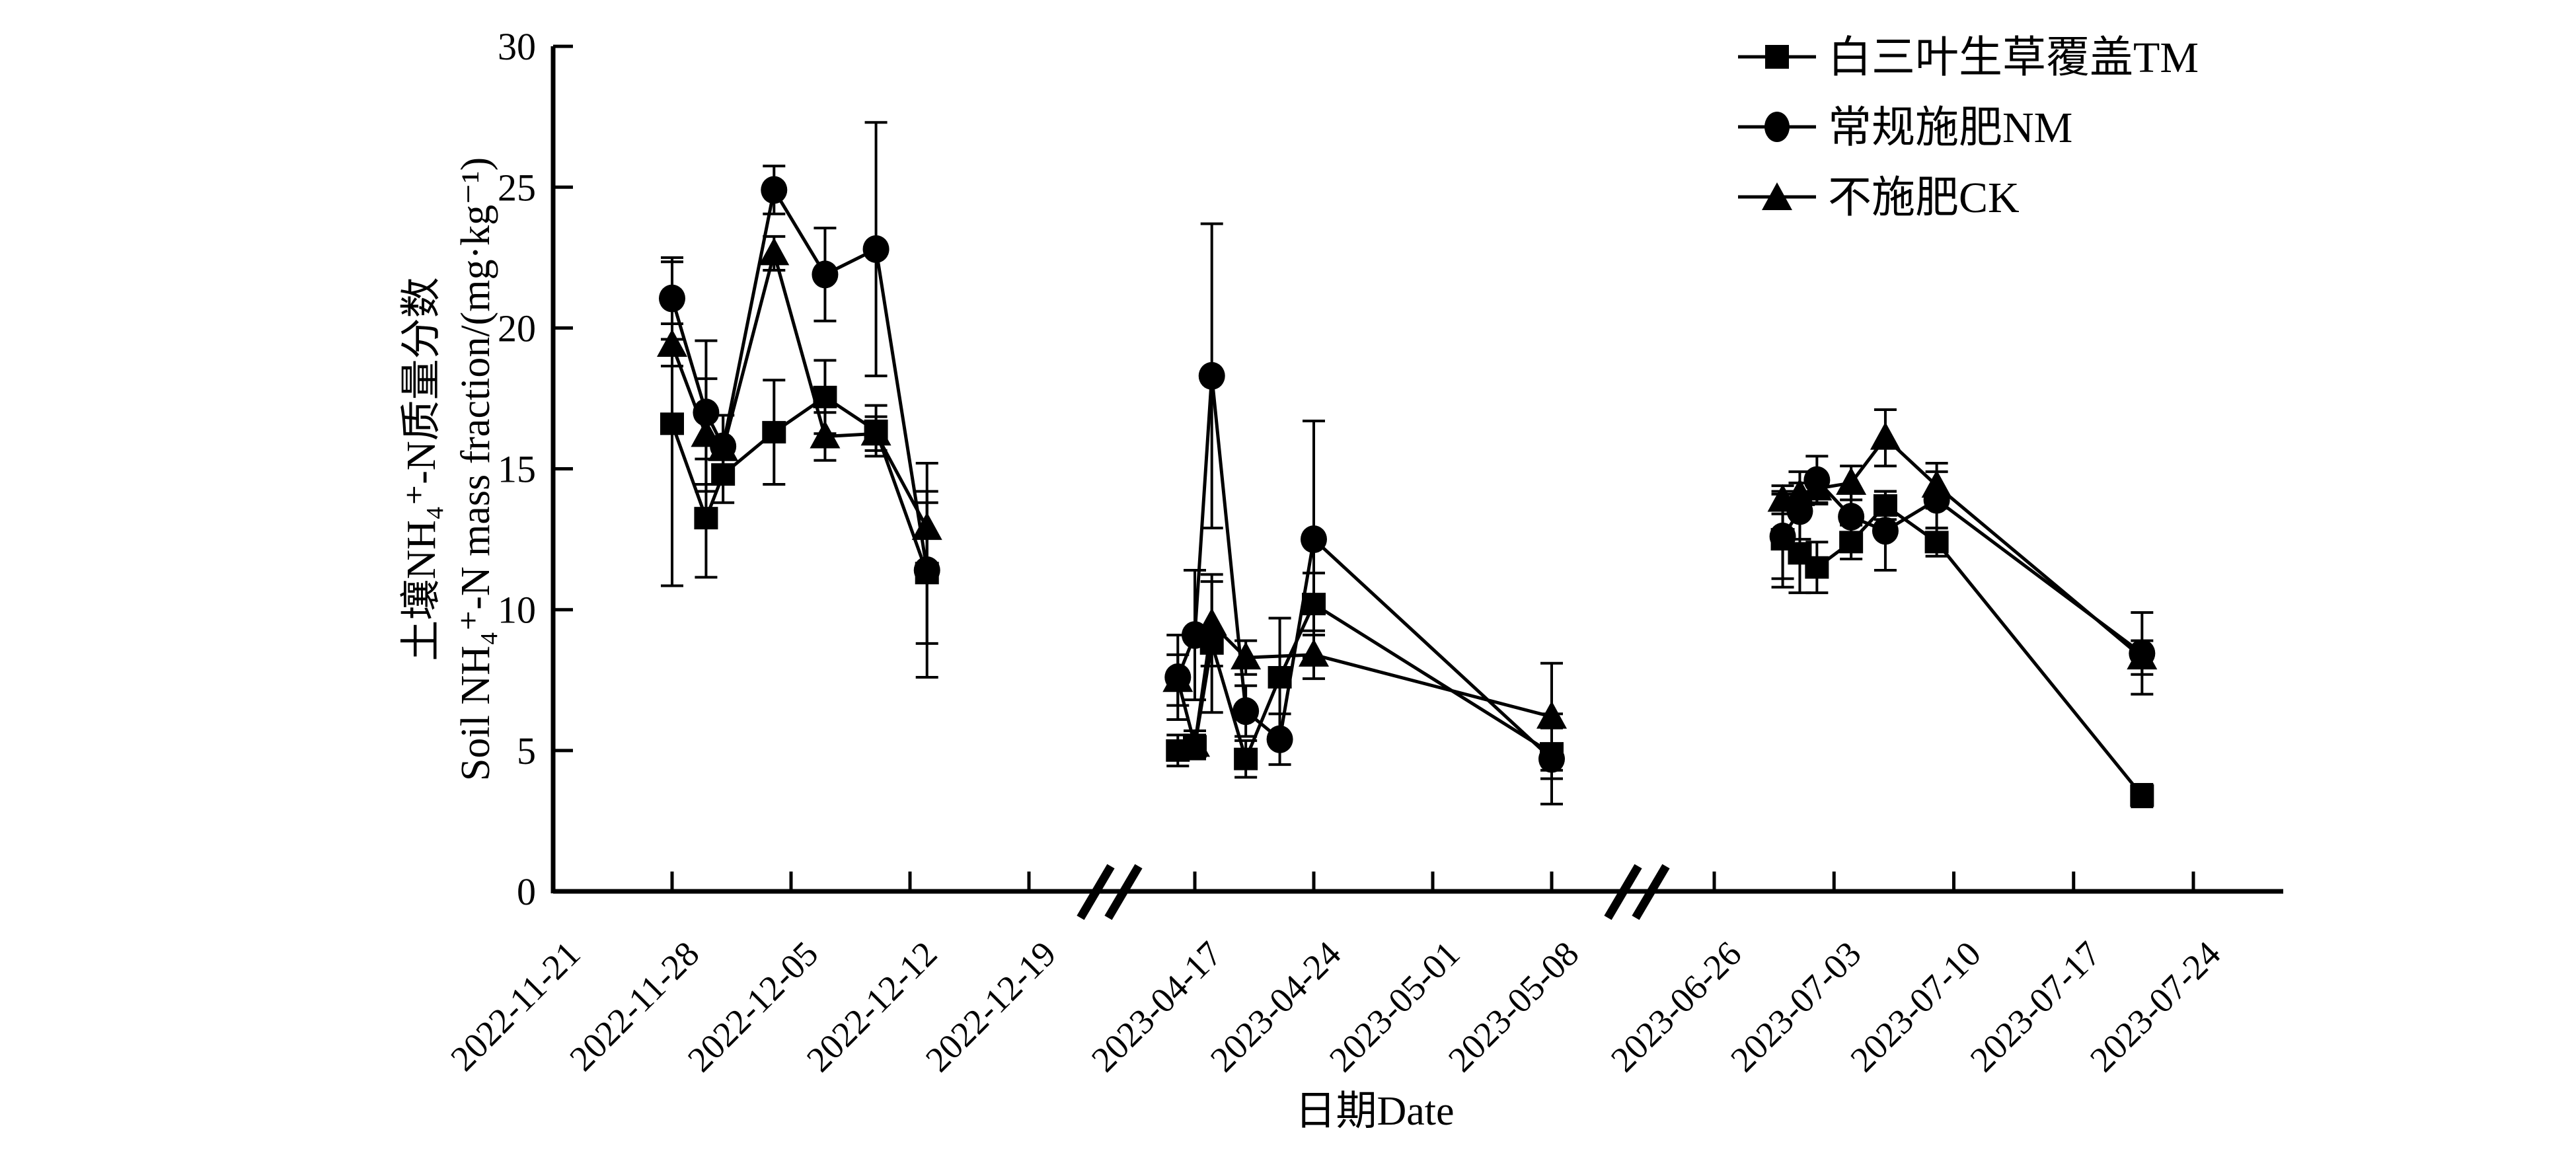 The height and width of the screenshot is (1155, 2576). Describe the element at coordinates (515, 1006) in the screenshot. I see `x-tick-label: 2022-11-21` at that location.